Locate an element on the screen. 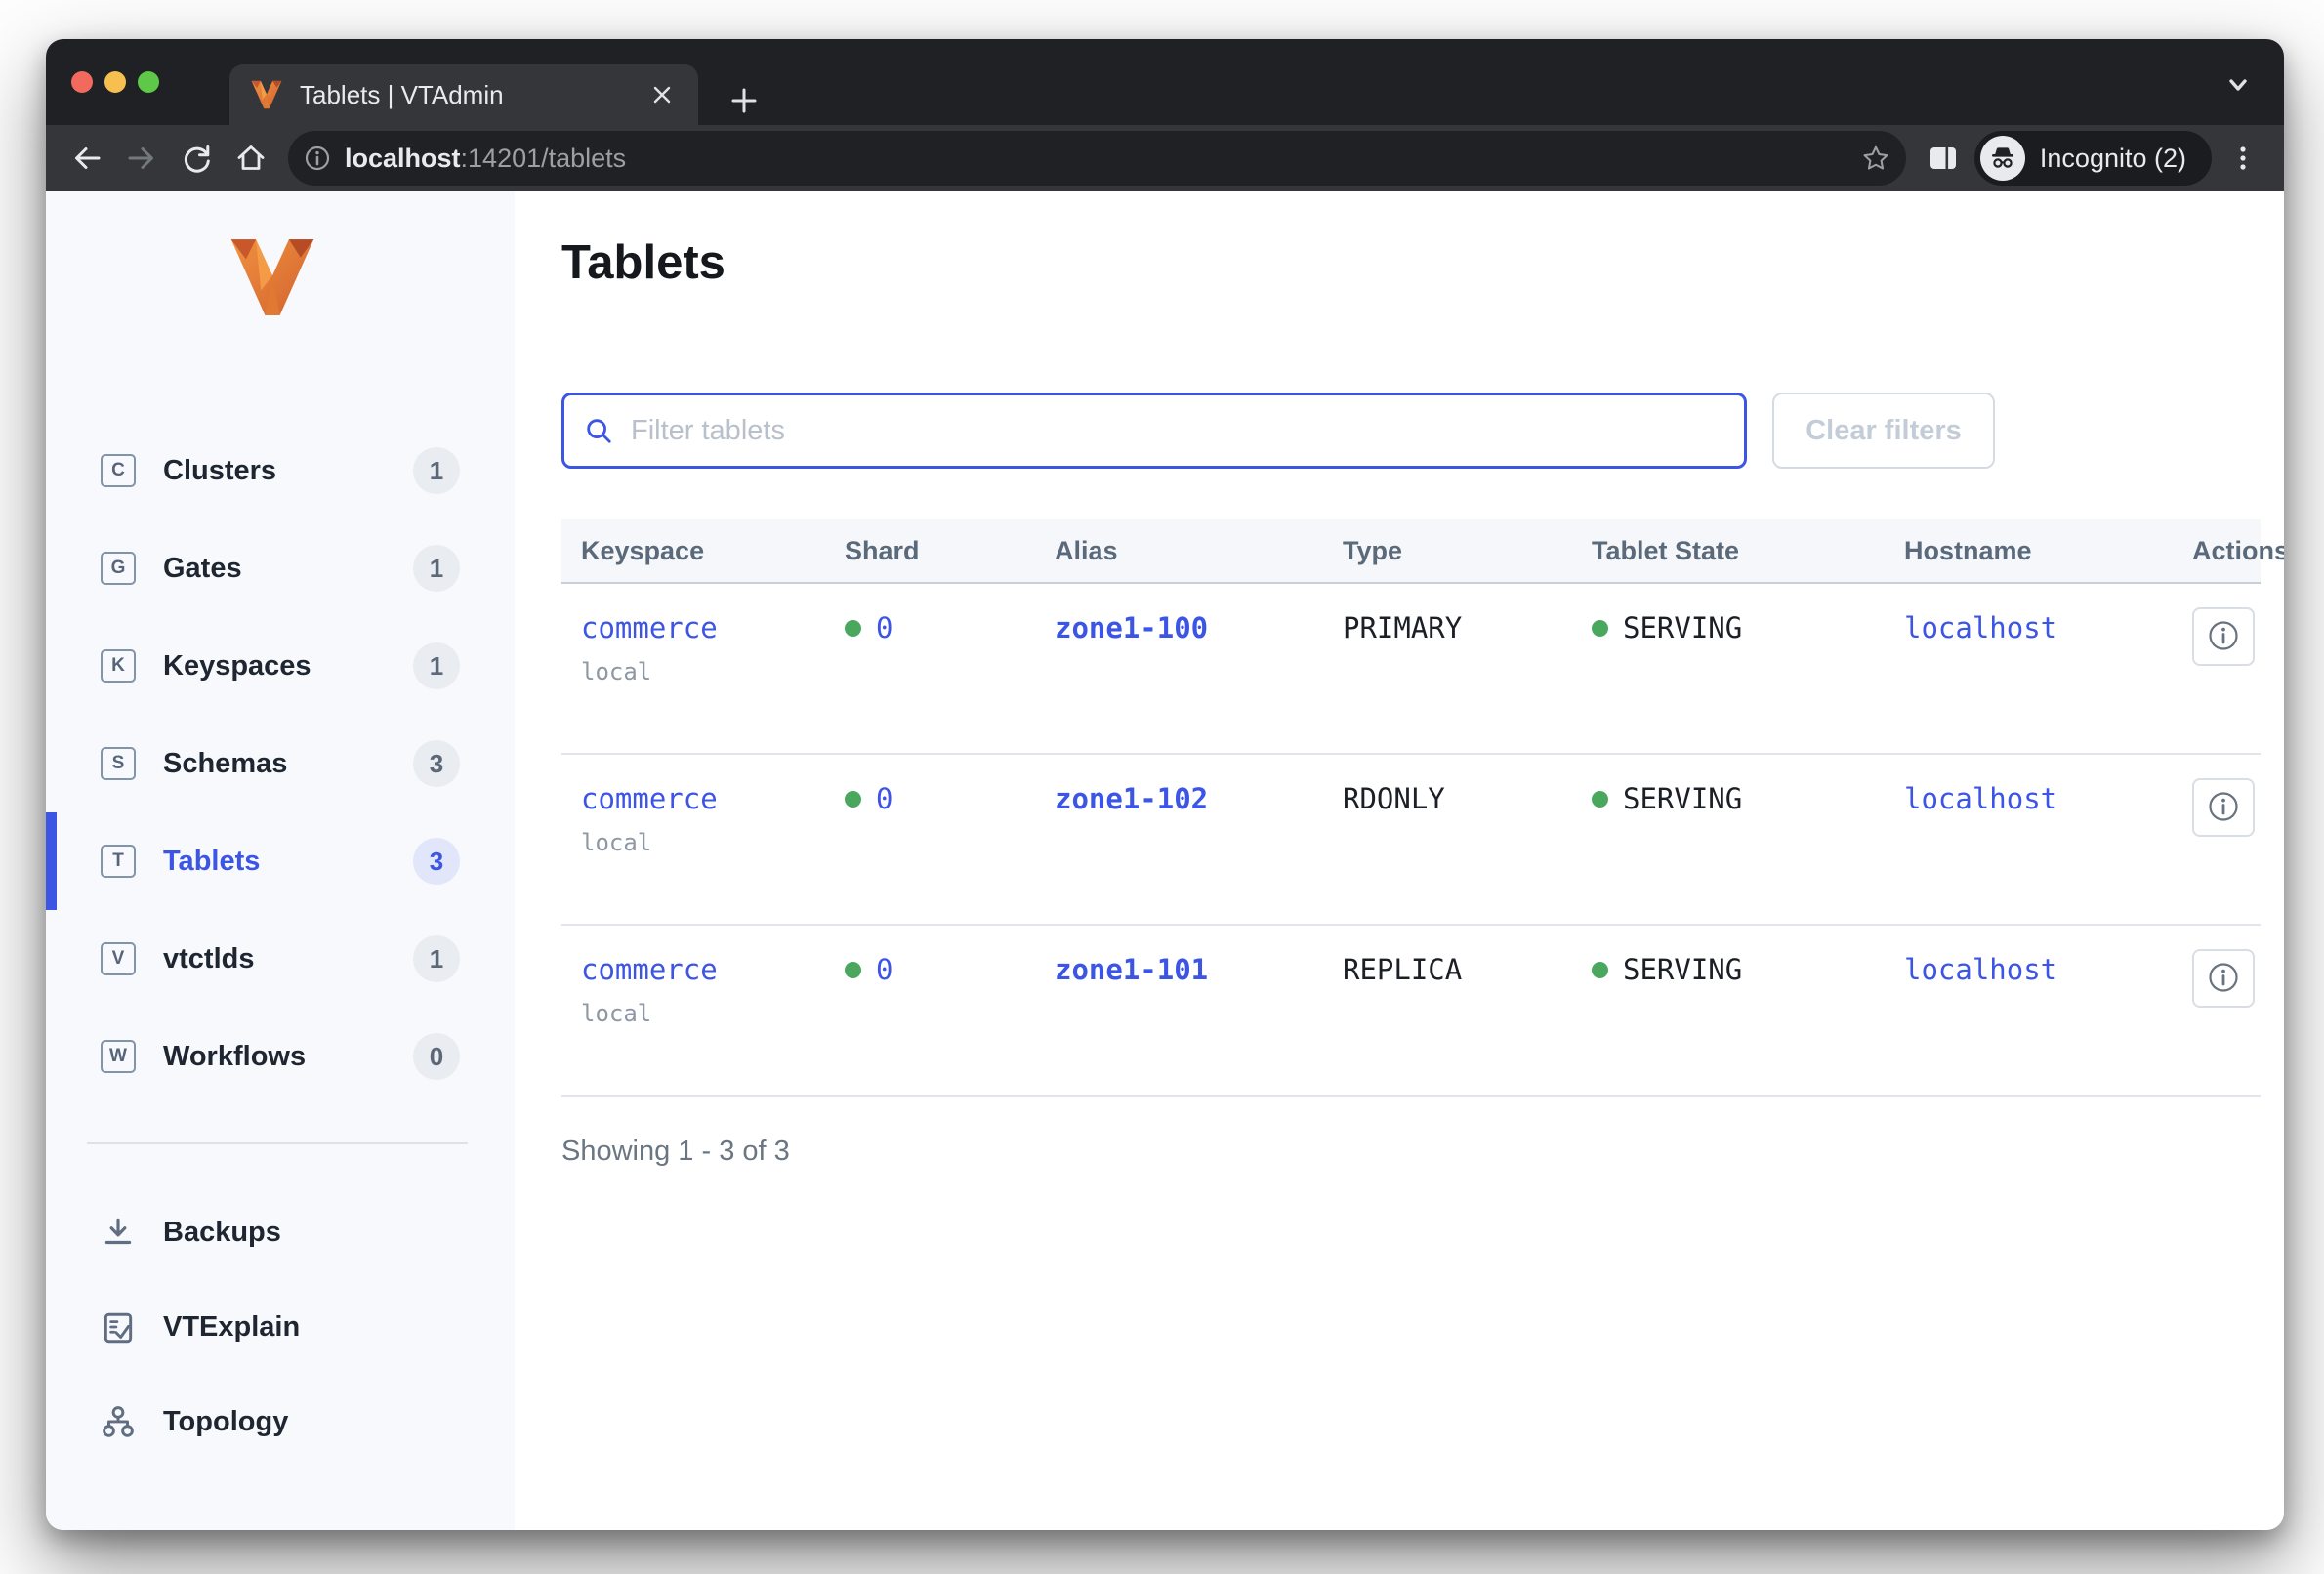 The image size is (2324, 1574). column-header-keyspace: Keyspace is located at coordinates (693, 552).